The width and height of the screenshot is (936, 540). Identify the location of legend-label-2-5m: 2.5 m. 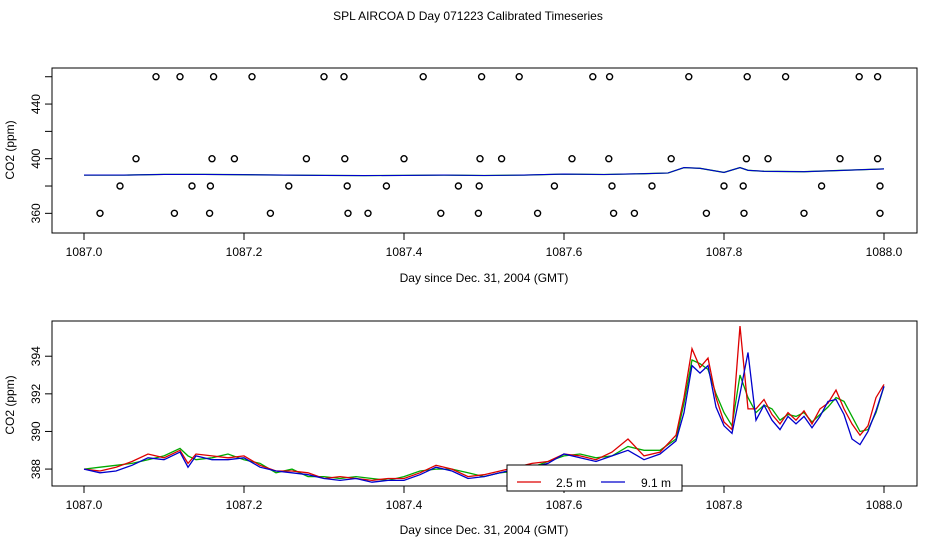
(571, 483).